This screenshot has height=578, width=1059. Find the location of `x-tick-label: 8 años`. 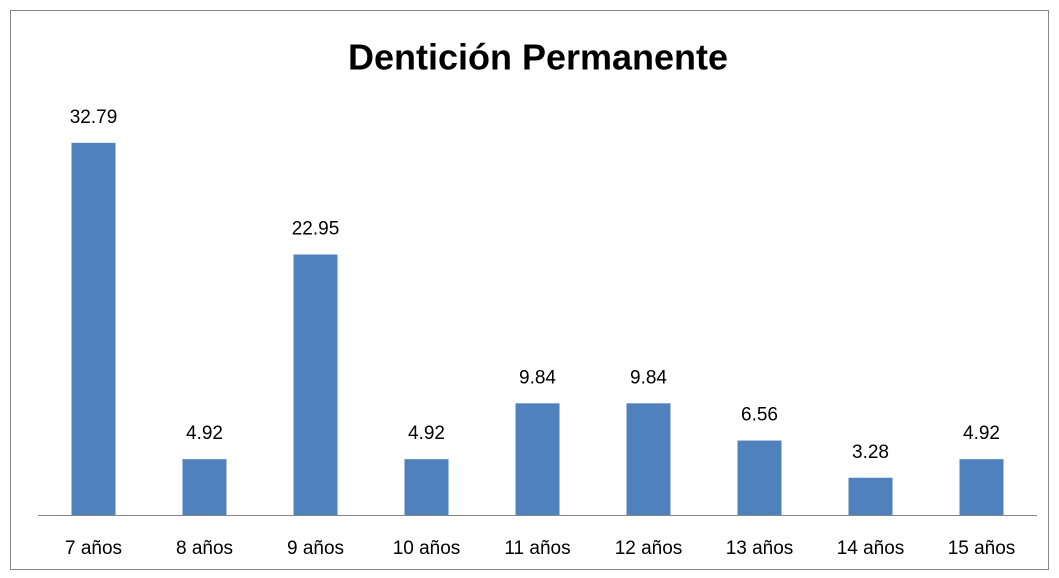

x-tick-label: 8 años is located at coordinates (204, 548).